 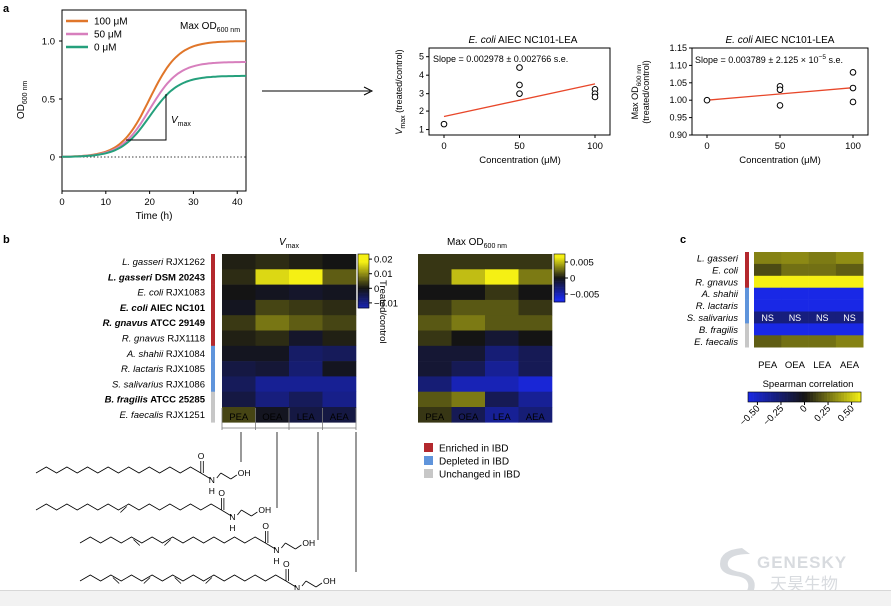 I want to click on heat-c-column-label: LEA, so click(x=822, y=365).